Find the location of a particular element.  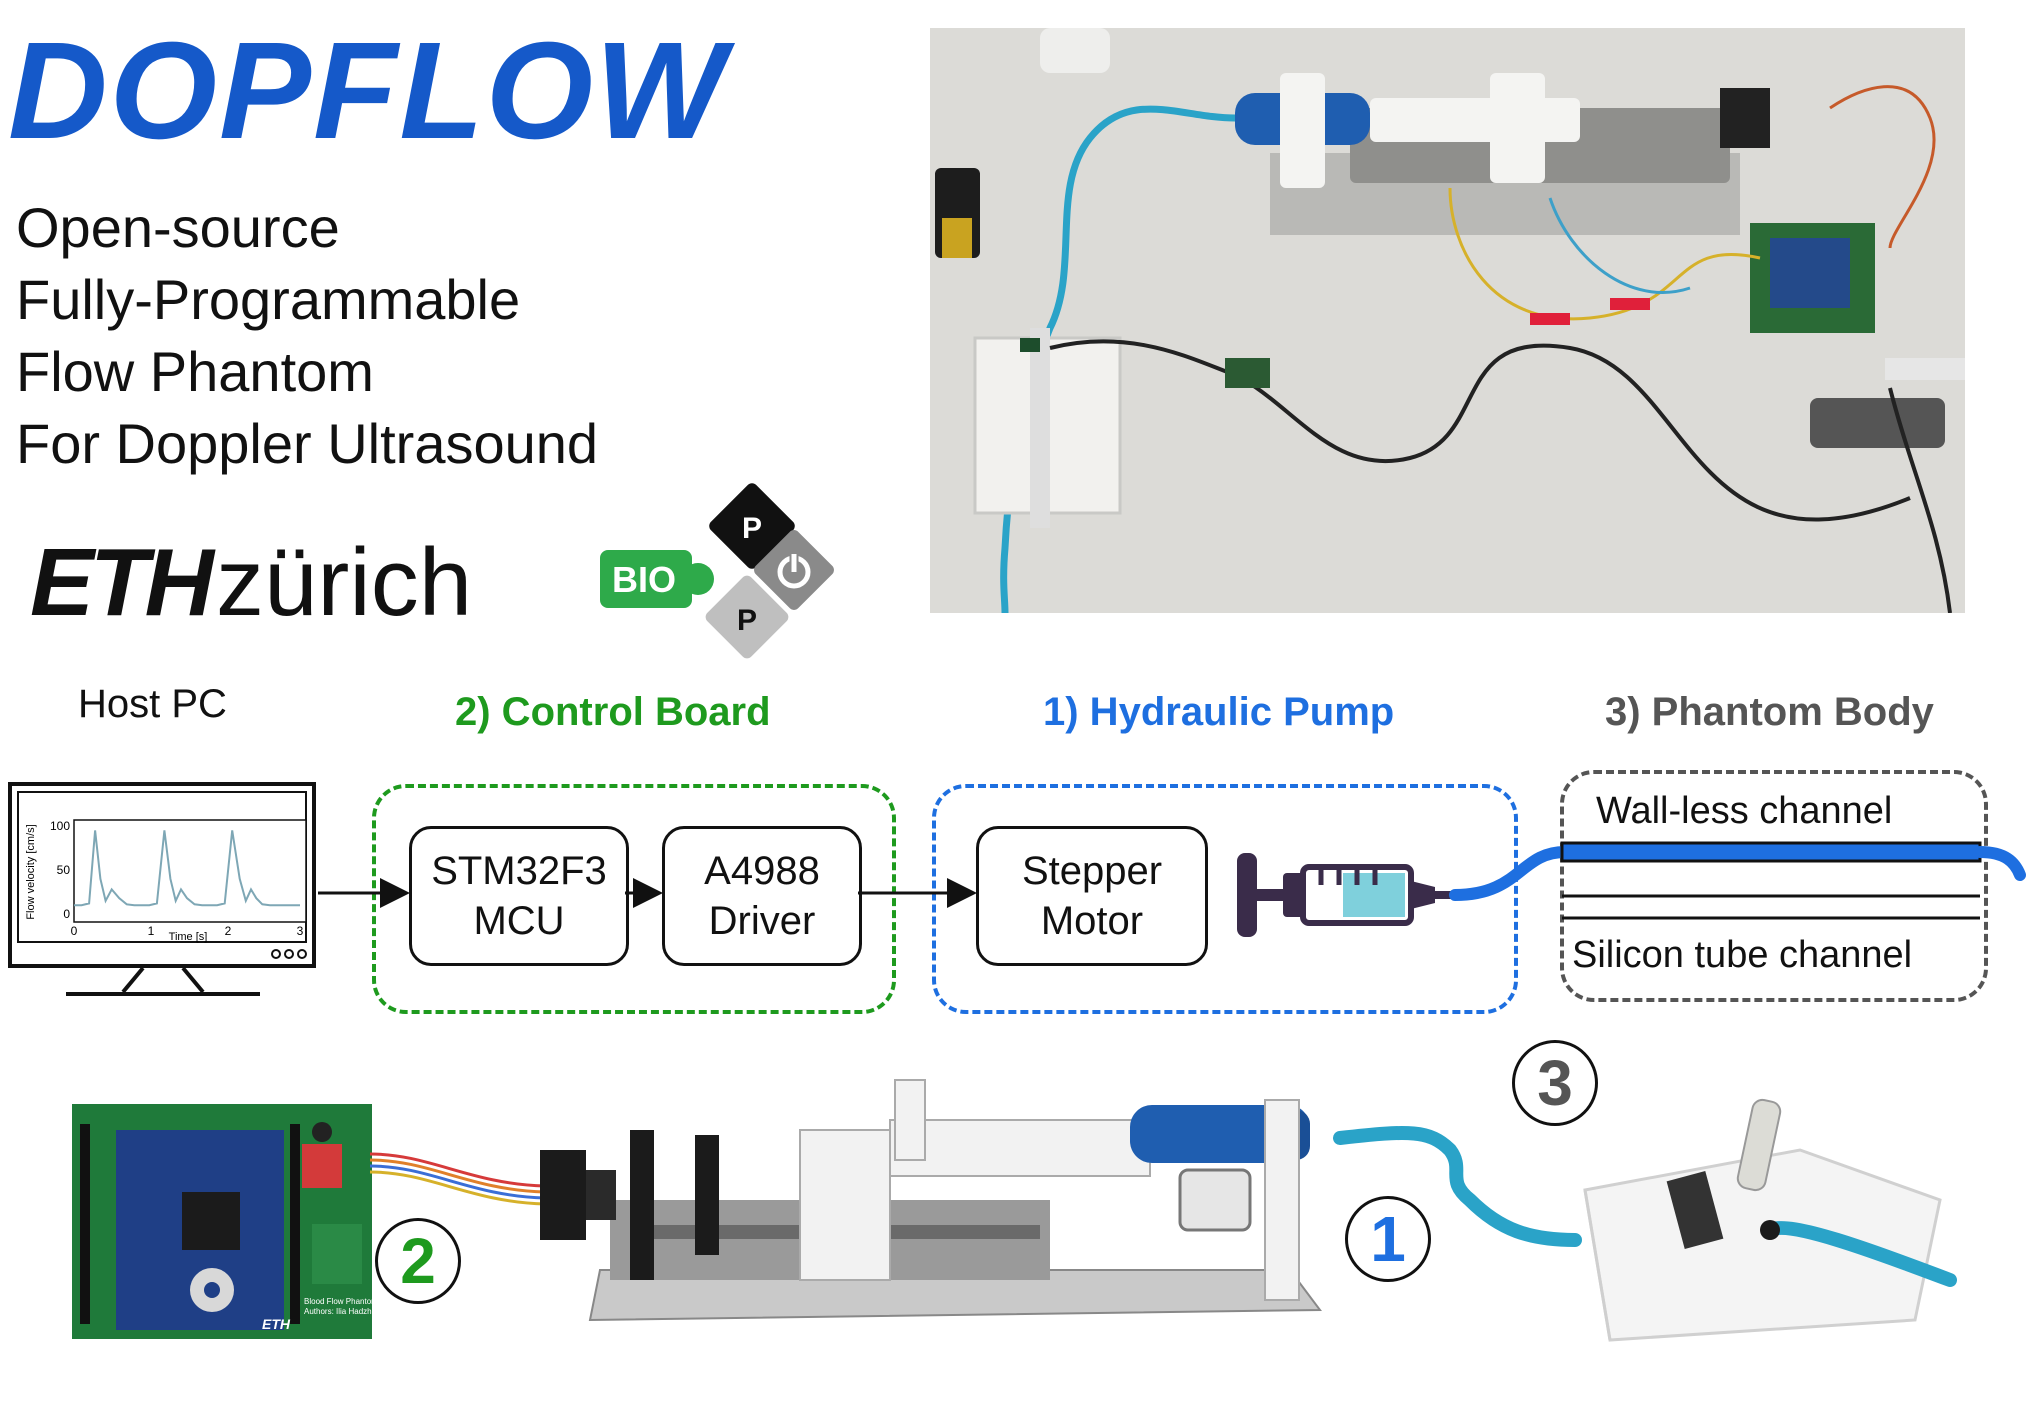

puzzle-piece-black is located at coordinates (752, 526).